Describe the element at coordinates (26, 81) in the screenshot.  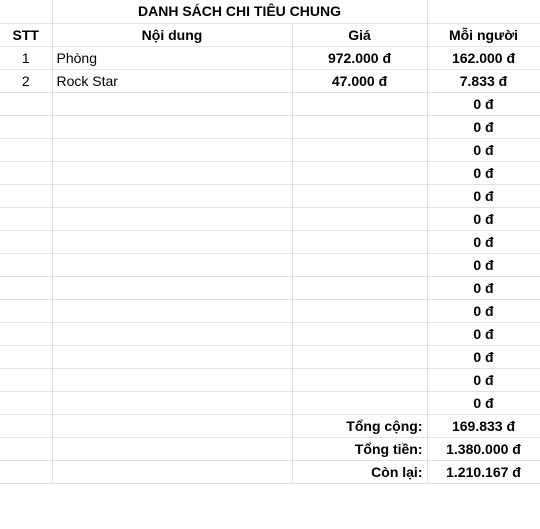
I see `cell-stt: 2` at that location.